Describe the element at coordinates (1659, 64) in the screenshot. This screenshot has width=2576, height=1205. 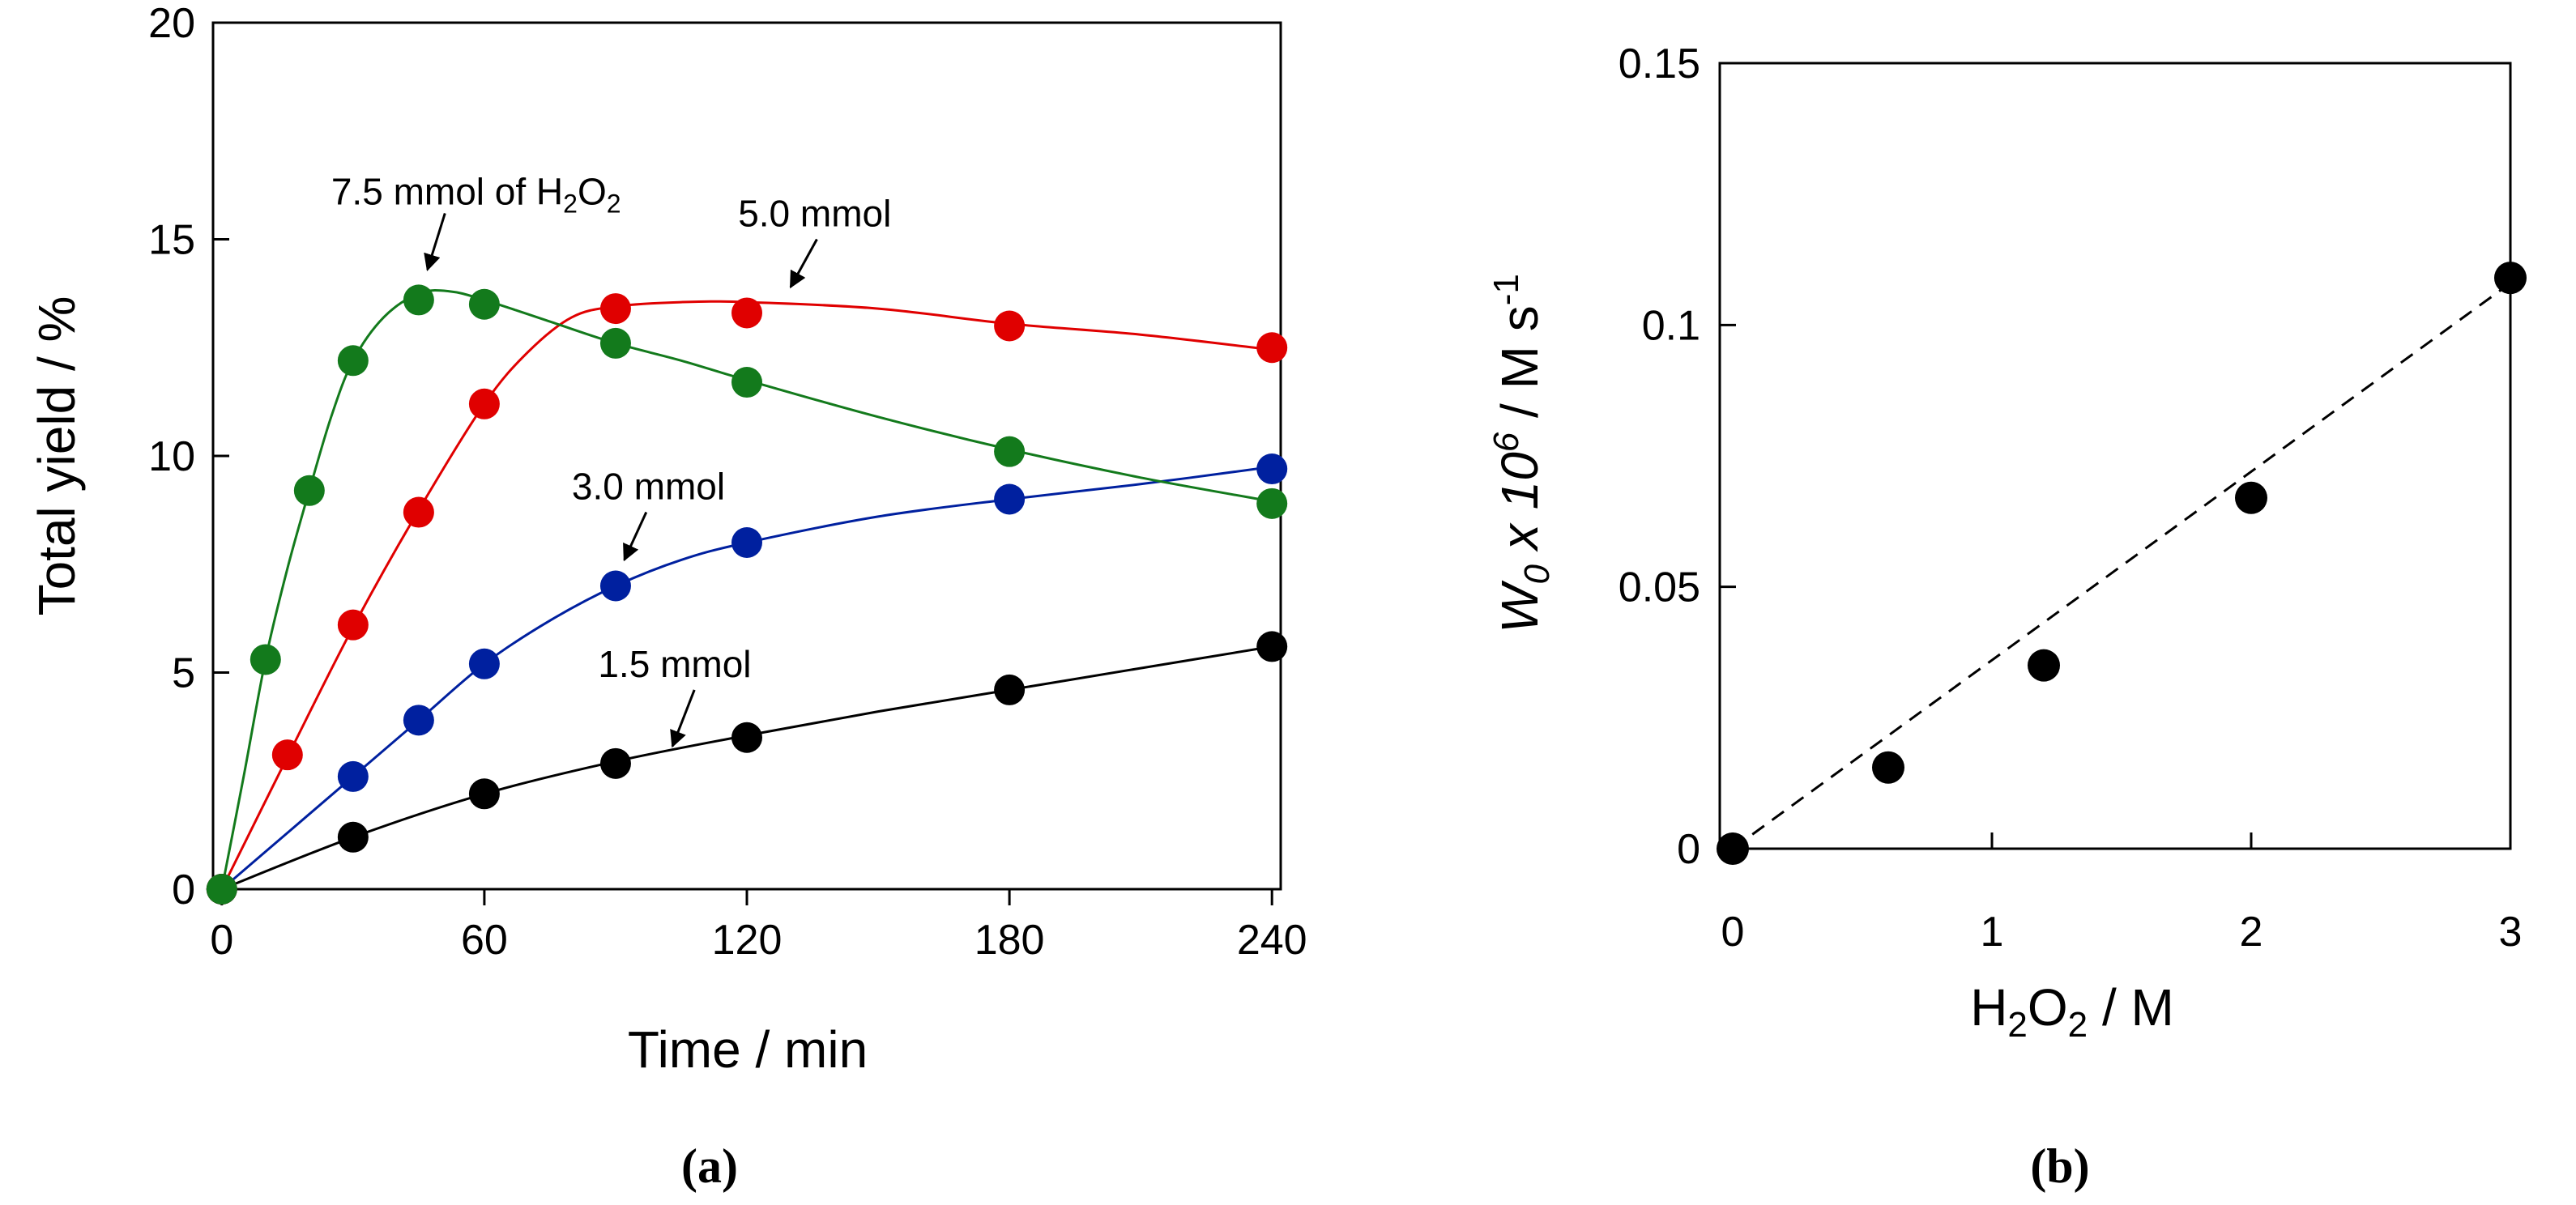
I see `panel-b-y-tick-label: 0.15` at that location.